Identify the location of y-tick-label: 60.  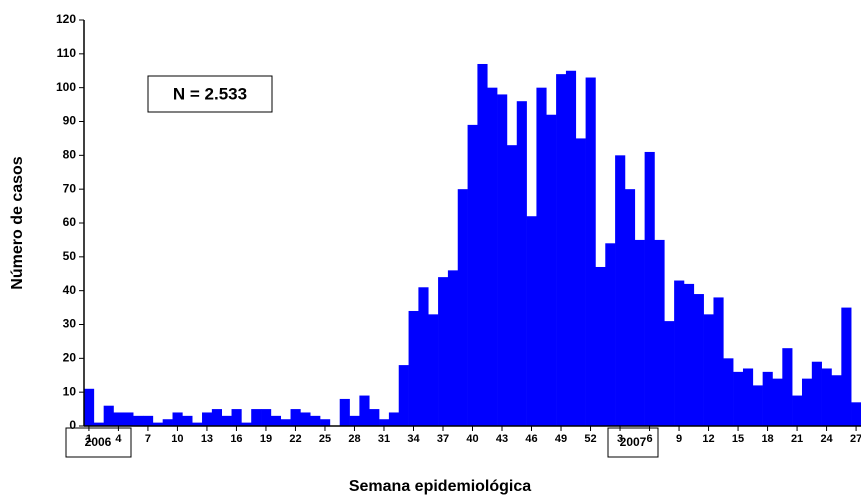
(70, 222).